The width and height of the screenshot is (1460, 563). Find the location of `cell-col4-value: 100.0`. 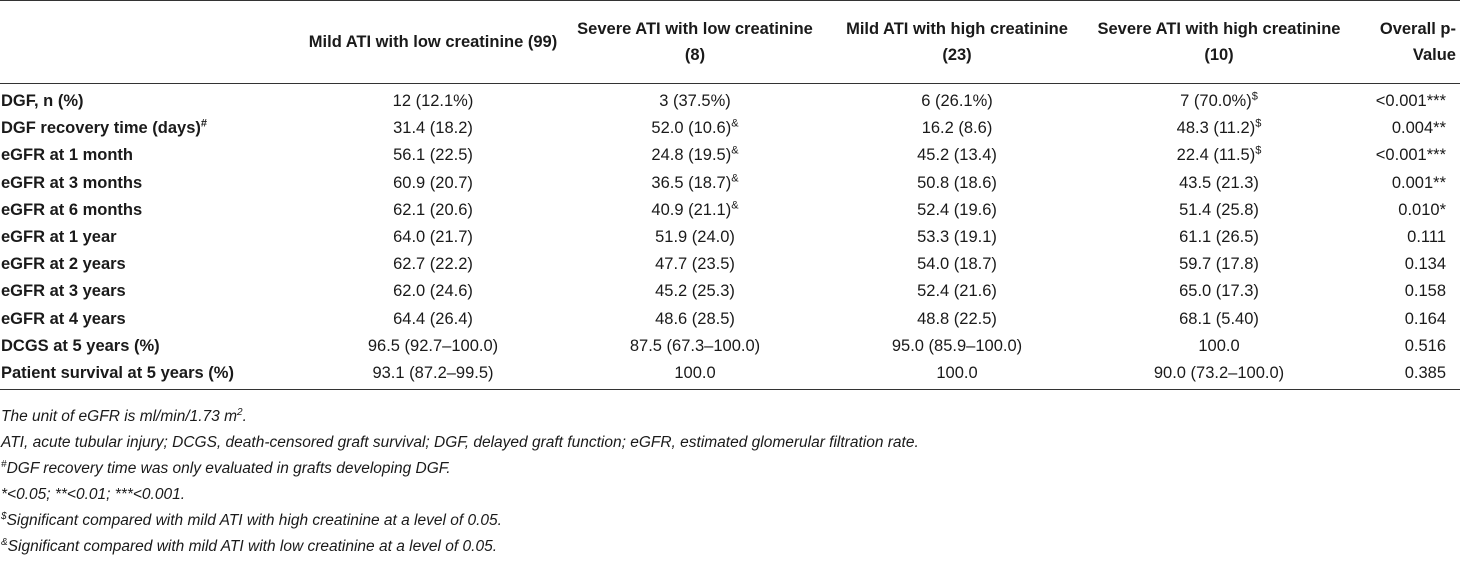

cell-col4-value: 100.0 is located at coordinates (1219, 345).